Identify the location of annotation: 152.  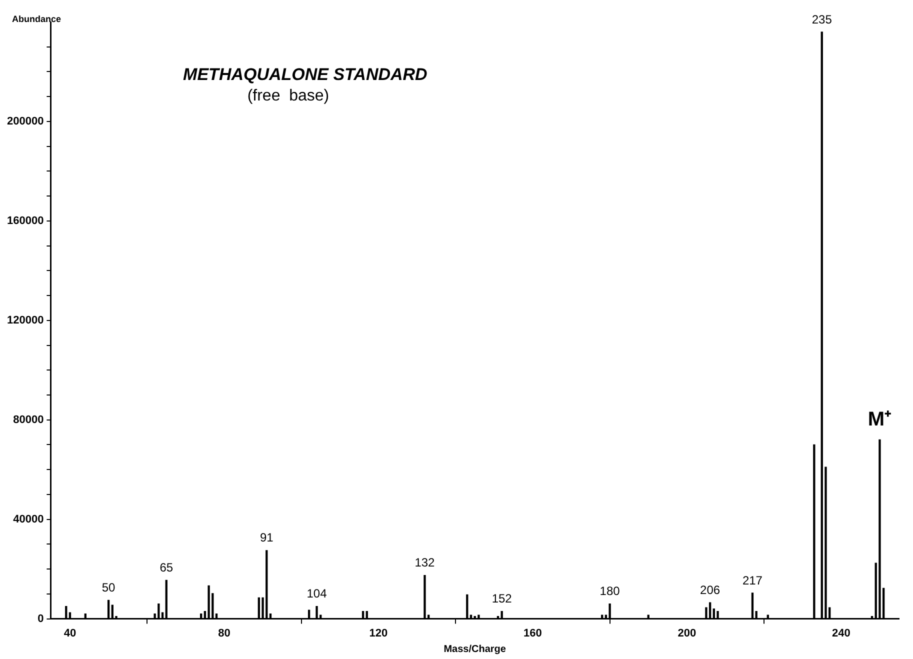
(502, 599).